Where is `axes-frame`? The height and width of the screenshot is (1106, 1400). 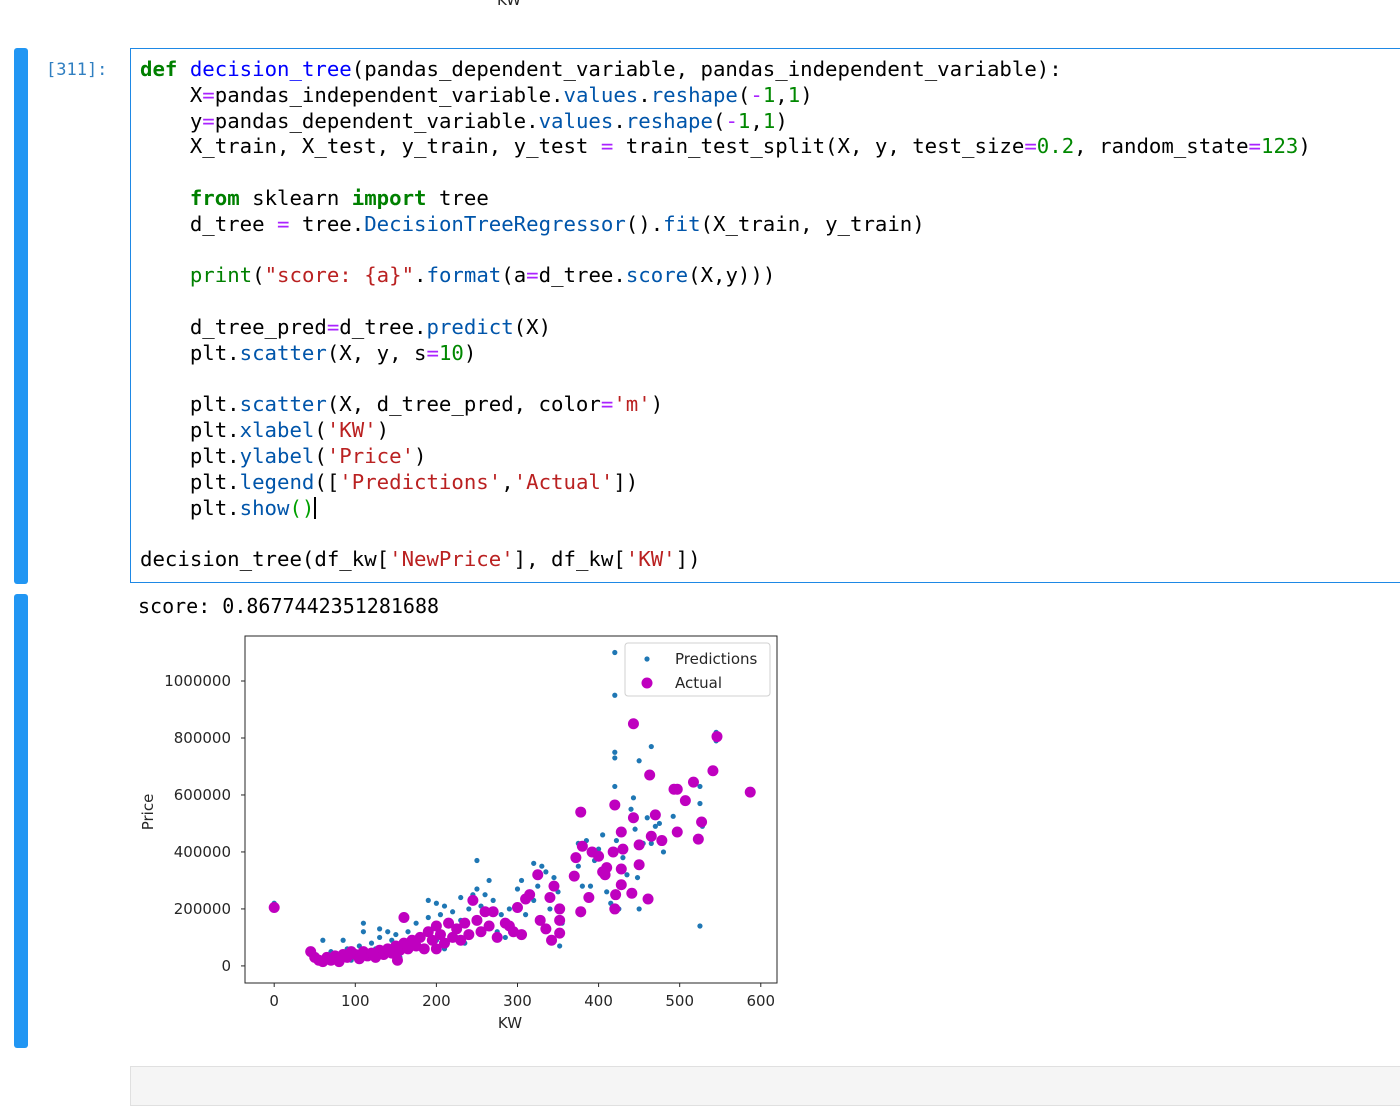
axes-frame is located at coordinates (511, 809).